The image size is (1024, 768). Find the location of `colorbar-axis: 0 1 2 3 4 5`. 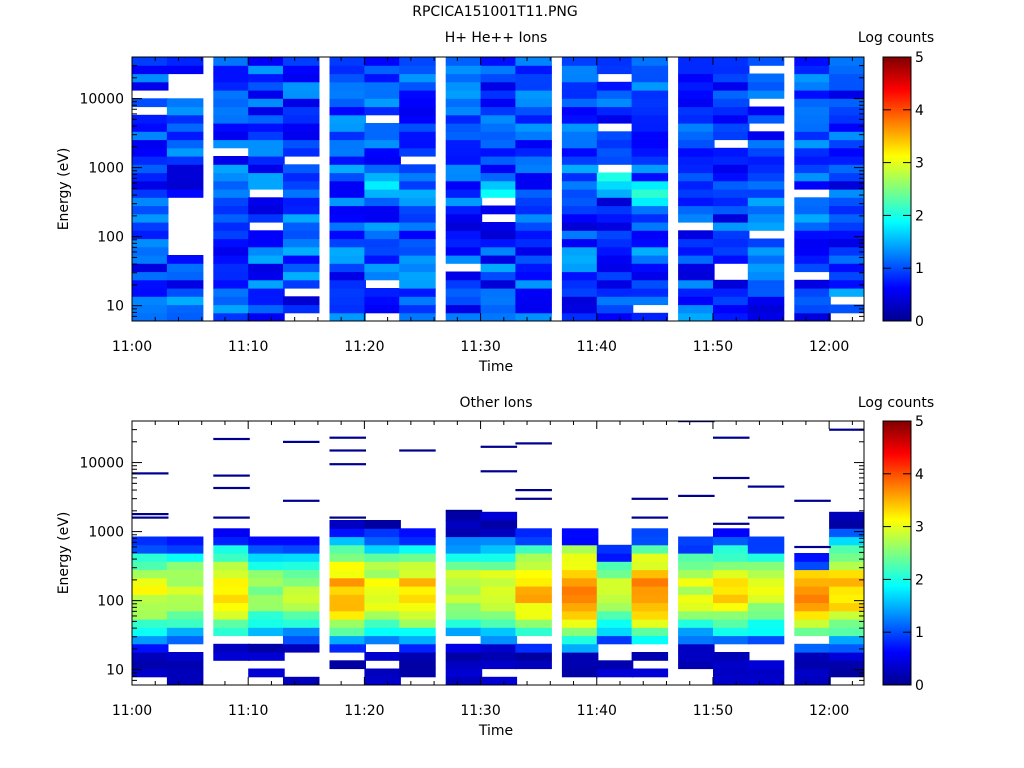

colorbar-axis: 0 1 2 3 4 5 is located at coordinates (903, 190).